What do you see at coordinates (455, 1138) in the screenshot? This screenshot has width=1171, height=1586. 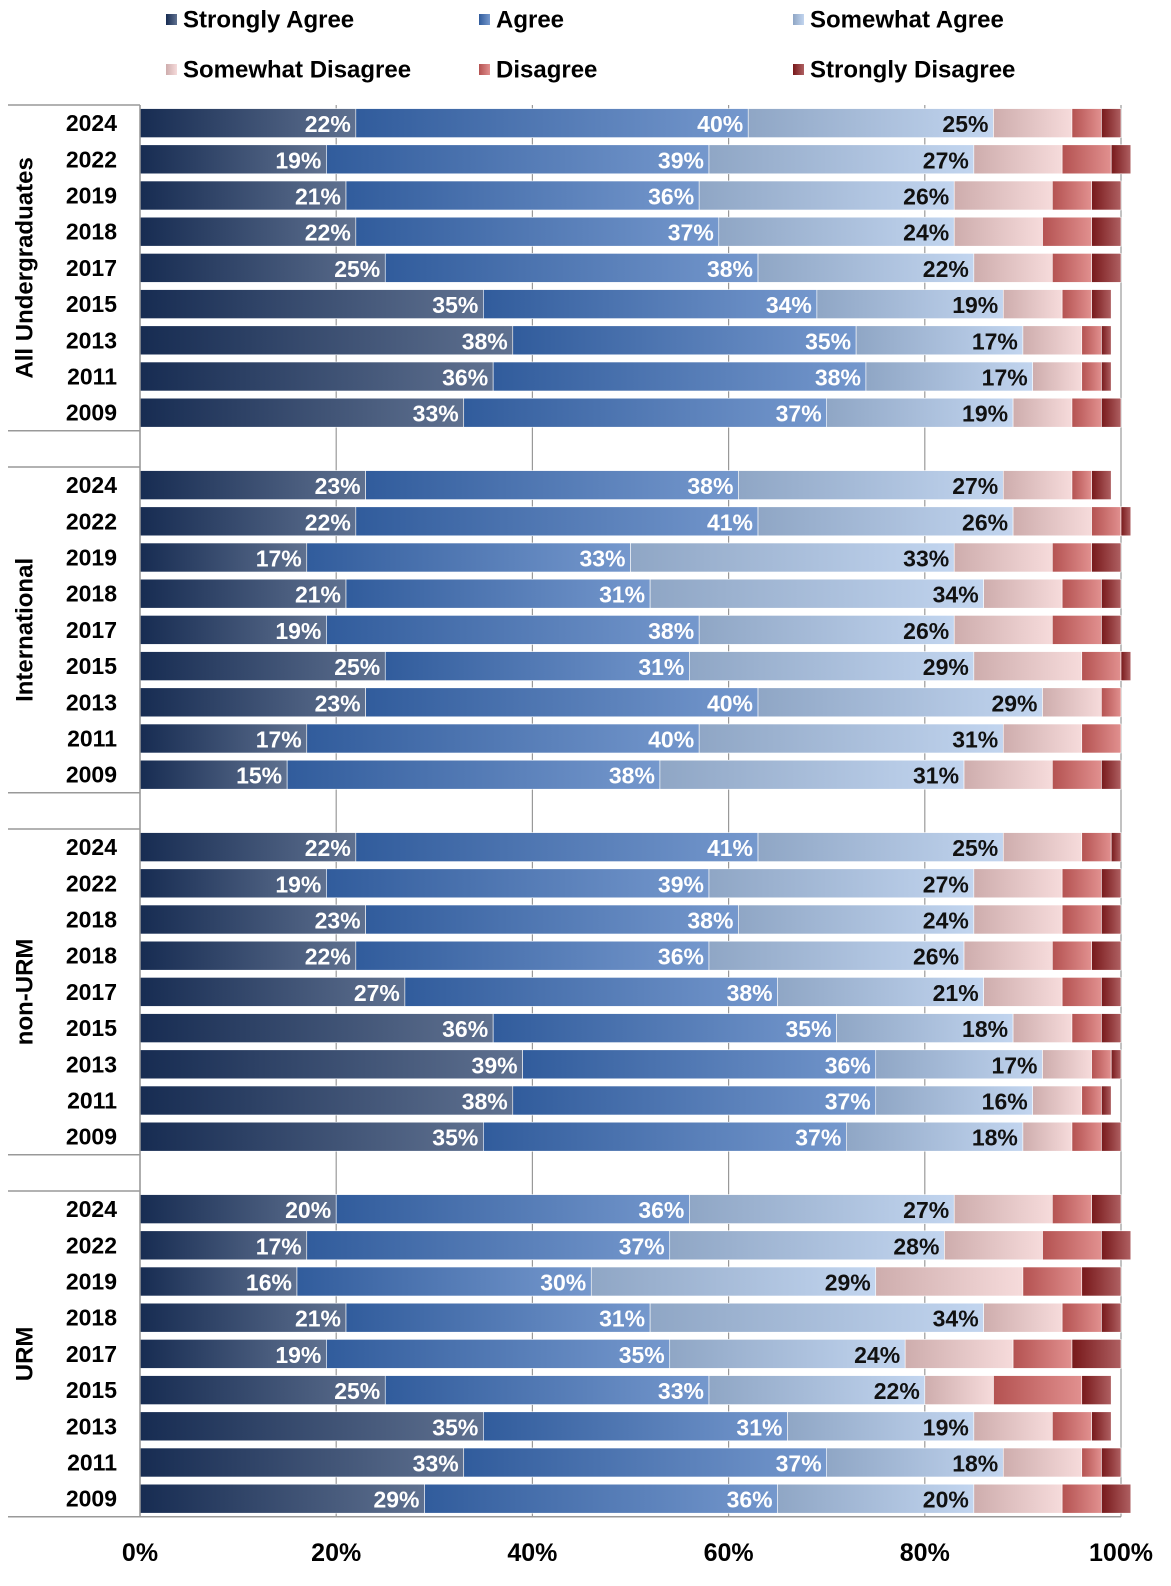 I see `data-label: 35%` at bounding box center [455, 1138].